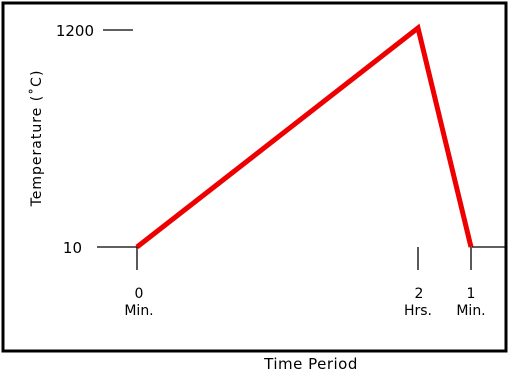  What do you see at coordinates (419, 294) in the screenshot?
I see `x-tick-value-2: 2` at bounding box center [419, 294].